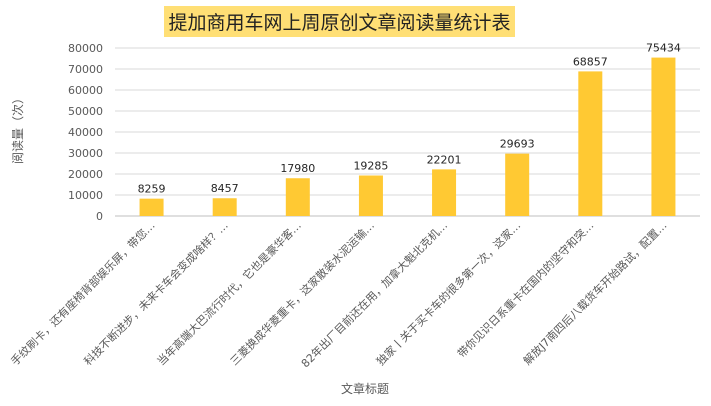 The width and height of the screenshot is (711, 406). What do you see at coordinates (517, 144) in the screenshot?
I see `data-label: 29693` at bounding box center [517, 144].